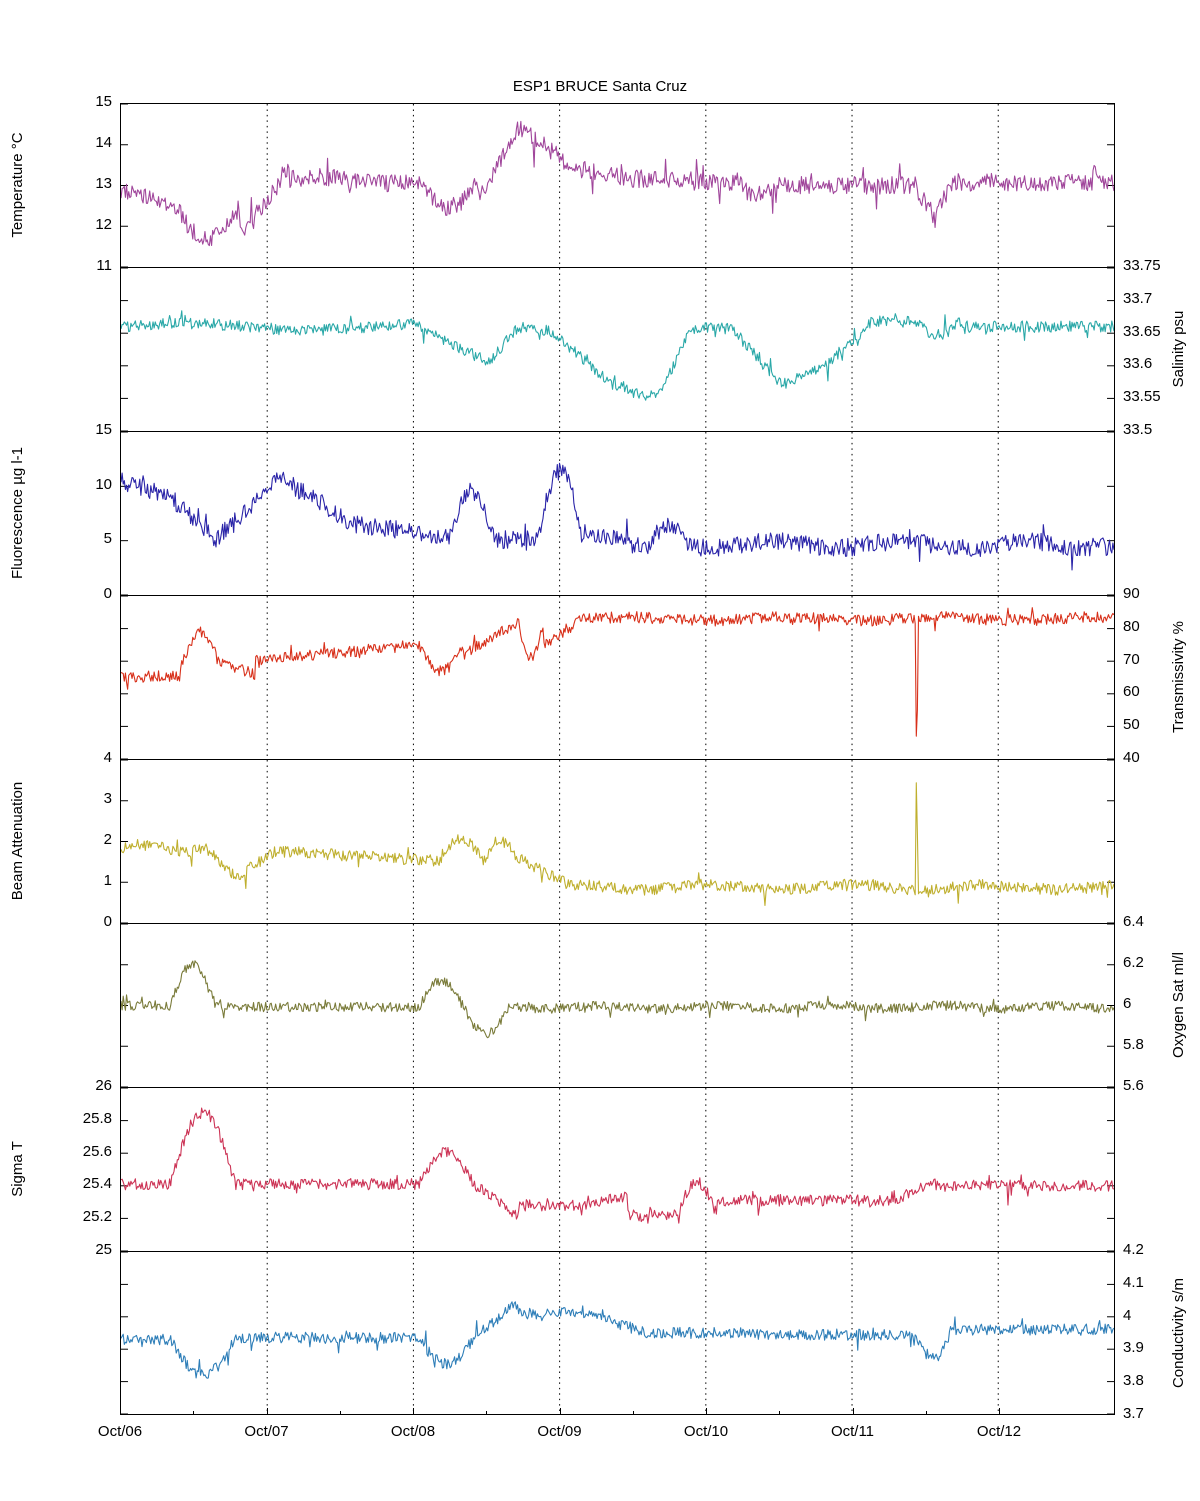  Describe the element at coordinates (1127, 1003) in the screenshot. I see `y-tick-label: 6` at that location.